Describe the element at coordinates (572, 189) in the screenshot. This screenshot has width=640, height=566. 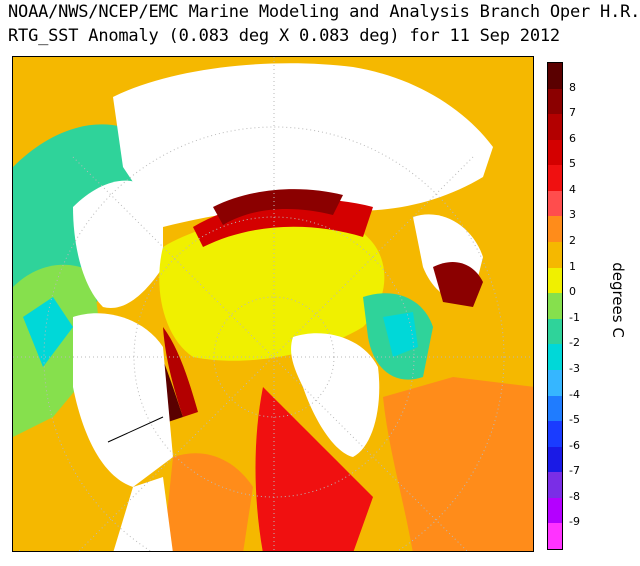
I see `color-scale-tick-label: 4` at that location.